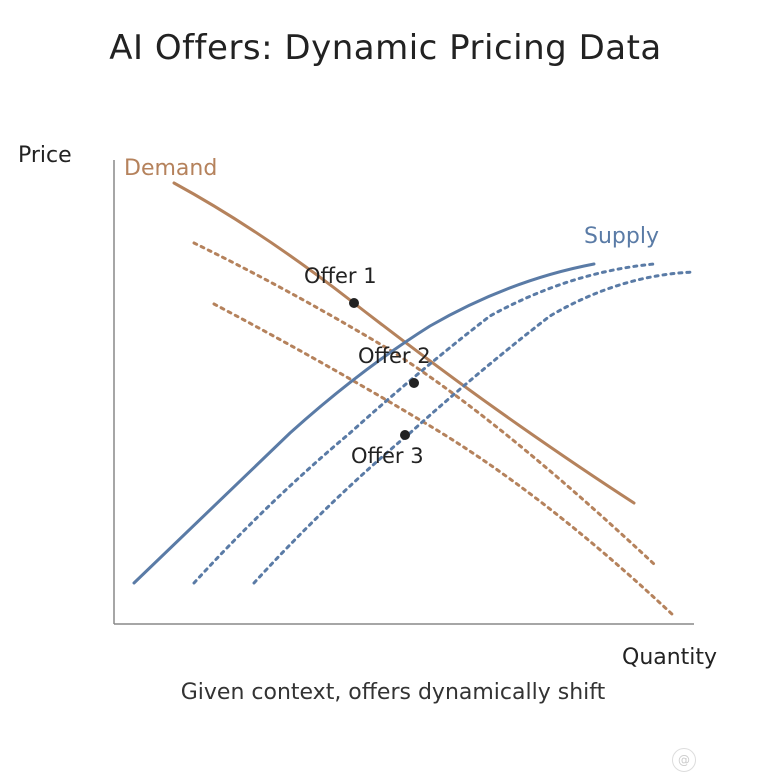 The height and width of the screenshot is (779, 771). I want to click on supply-label: Supply, so click(621, 236).